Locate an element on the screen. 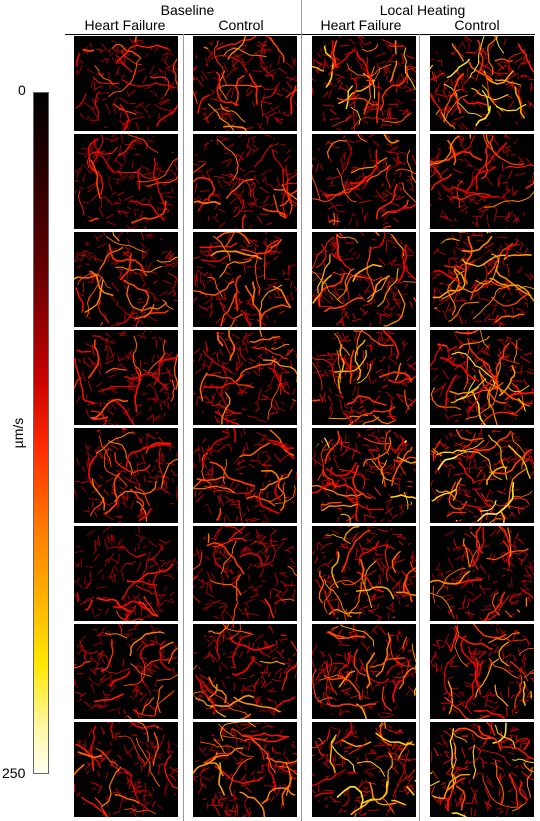 The height and width of the screenshot is (821, 540). header-rule is located at coordinates (300, 34).